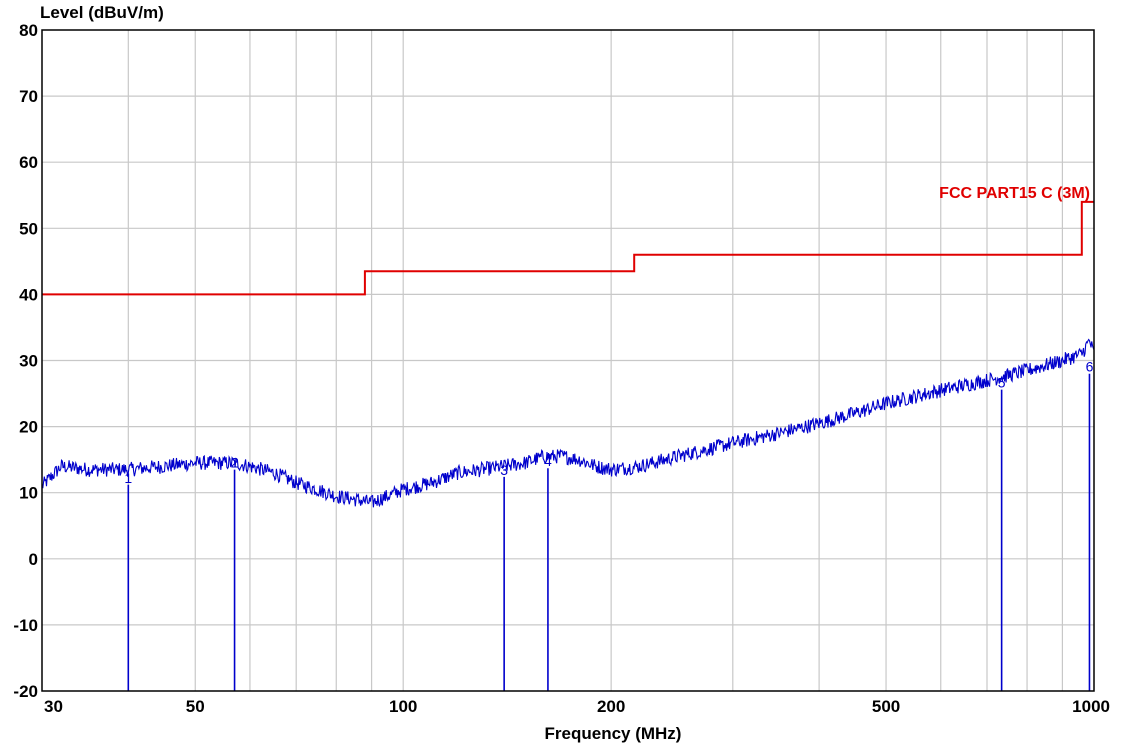 This screenshot has height=749, width=1121. Describe the element at coordinates (611, 706) in the screenshot. I see `x-tick-label: 200` at that location.